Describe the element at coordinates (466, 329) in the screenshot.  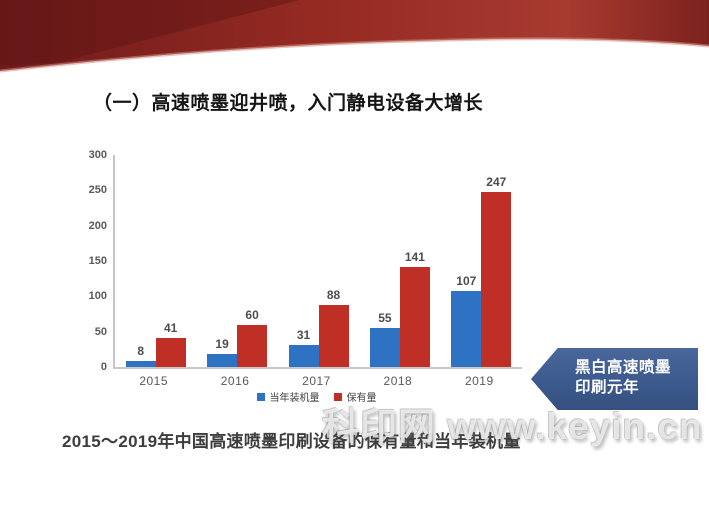
I see `bar-当年装机量-2019` at that location.